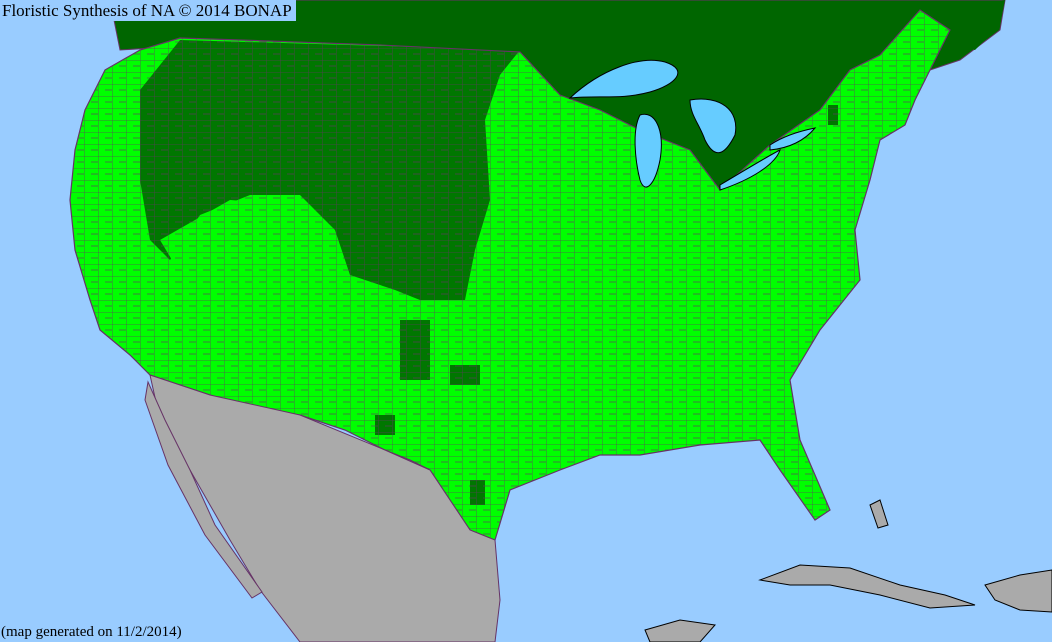  I want to click on newfoundland, so click(975, 25).